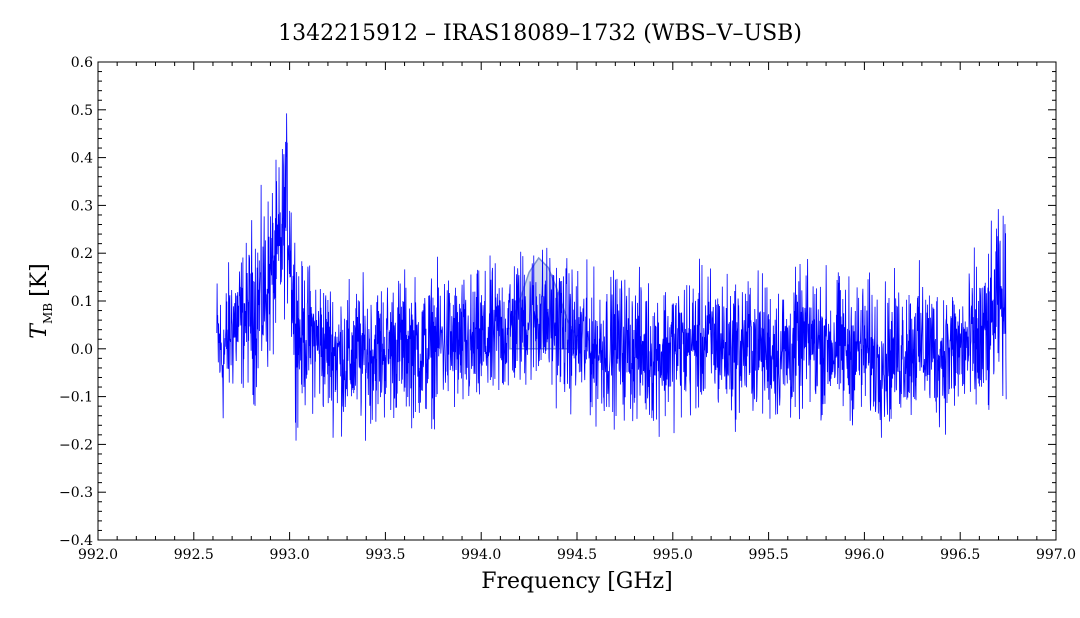 Image resolution: width=1080 pixels, height=618 pixels. Describe the element at coordinates (76, 398) in the screenshot. I see `y-tick-label: −0.1` at that location.